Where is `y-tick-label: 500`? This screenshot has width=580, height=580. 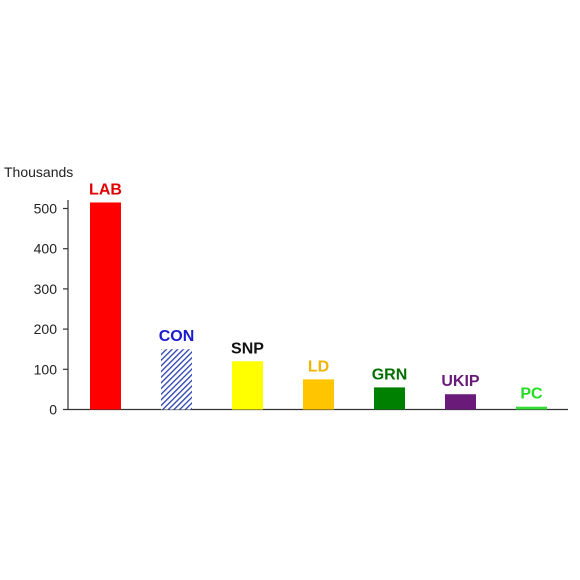 y-tick-label: 500 is located at coordinates (46, 209).